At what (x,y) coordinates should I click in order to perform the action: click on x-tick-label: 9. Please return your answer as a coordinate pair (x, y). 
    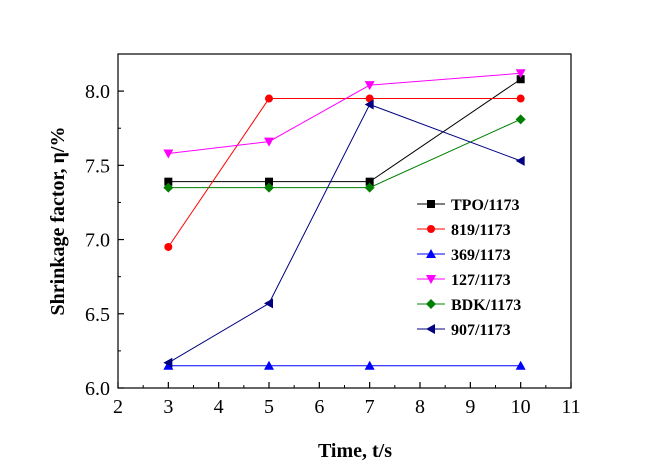
    Looking at the image, I should click on (470, 407).